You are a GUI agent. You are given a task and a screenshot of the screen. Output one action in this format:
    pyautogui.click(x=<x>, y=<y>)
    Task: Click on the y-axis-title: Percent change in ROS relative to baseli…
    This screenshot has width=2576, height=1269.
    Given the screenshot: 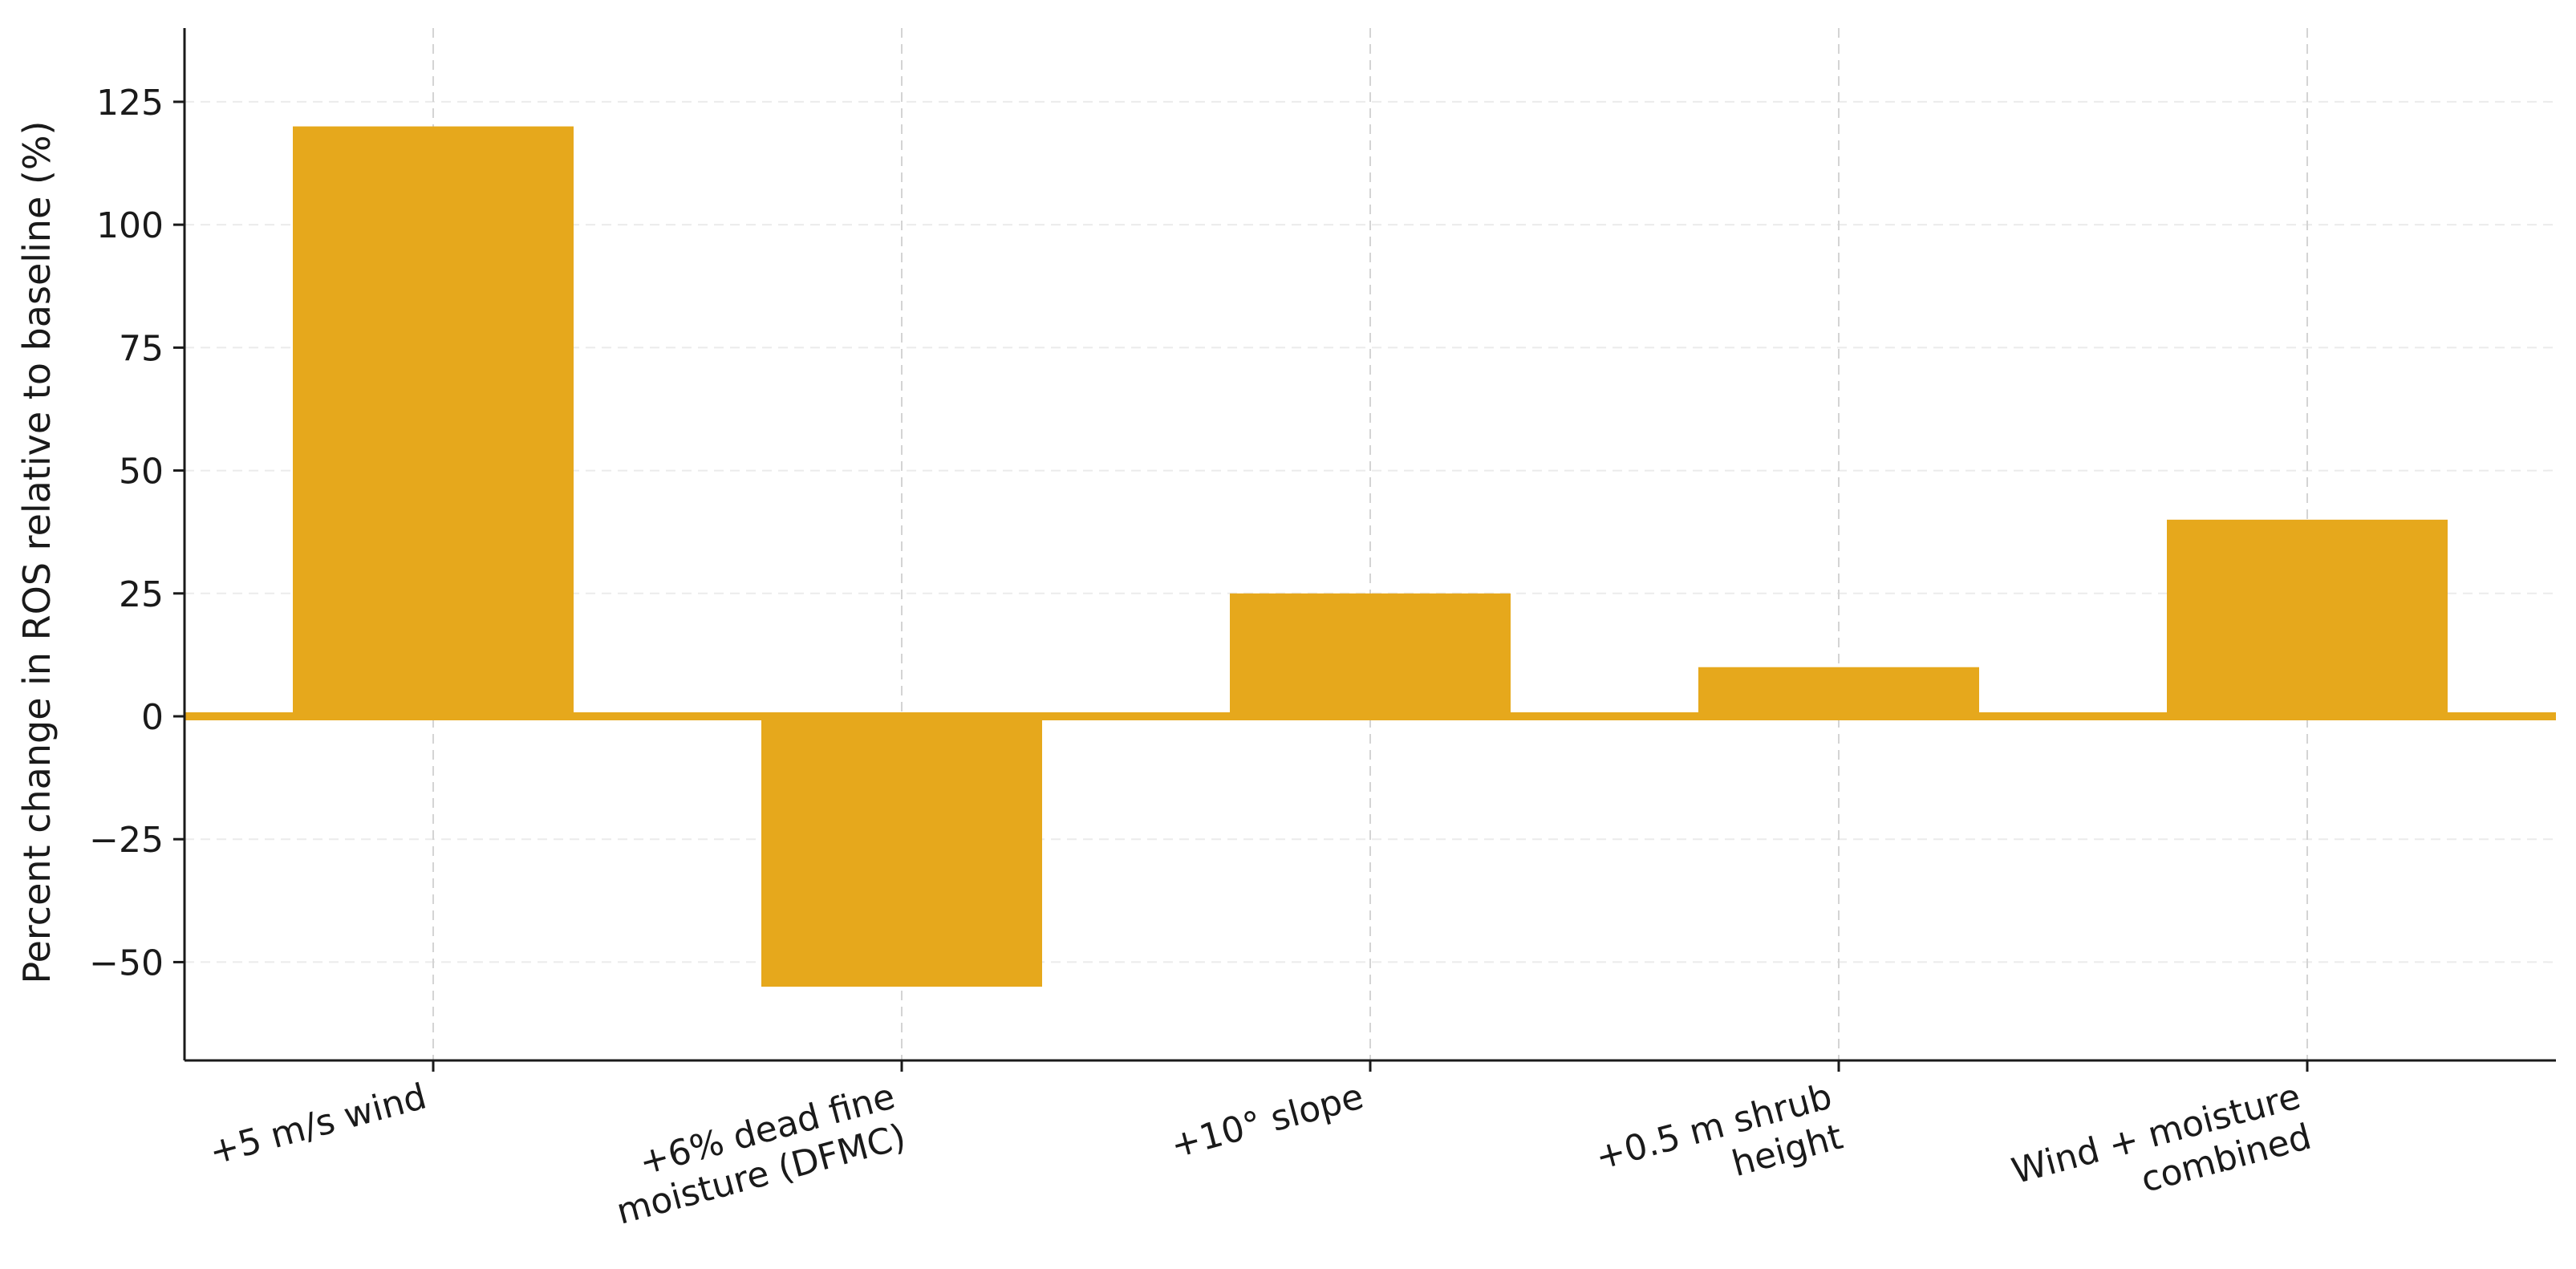 What is the action you would take?
    pyautogui.click(x=37, y=552)
    